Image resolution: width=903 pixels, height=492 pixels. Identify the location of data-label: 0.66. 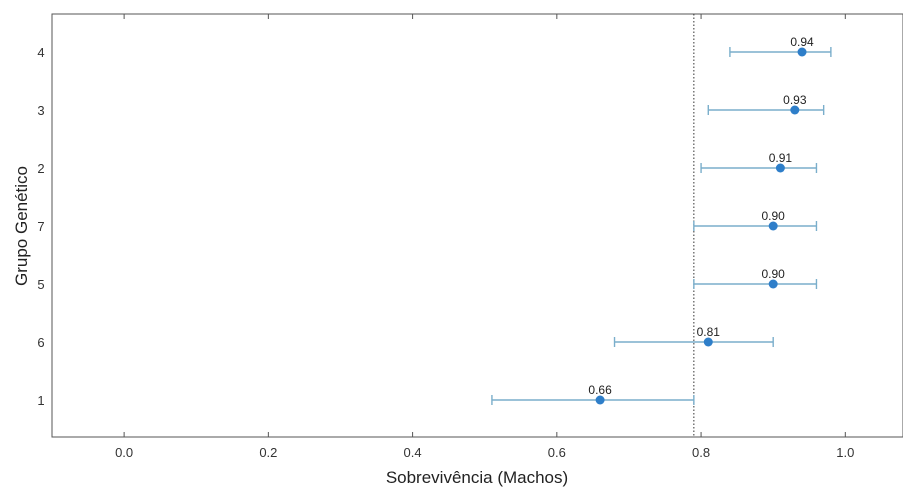
(600, 390).